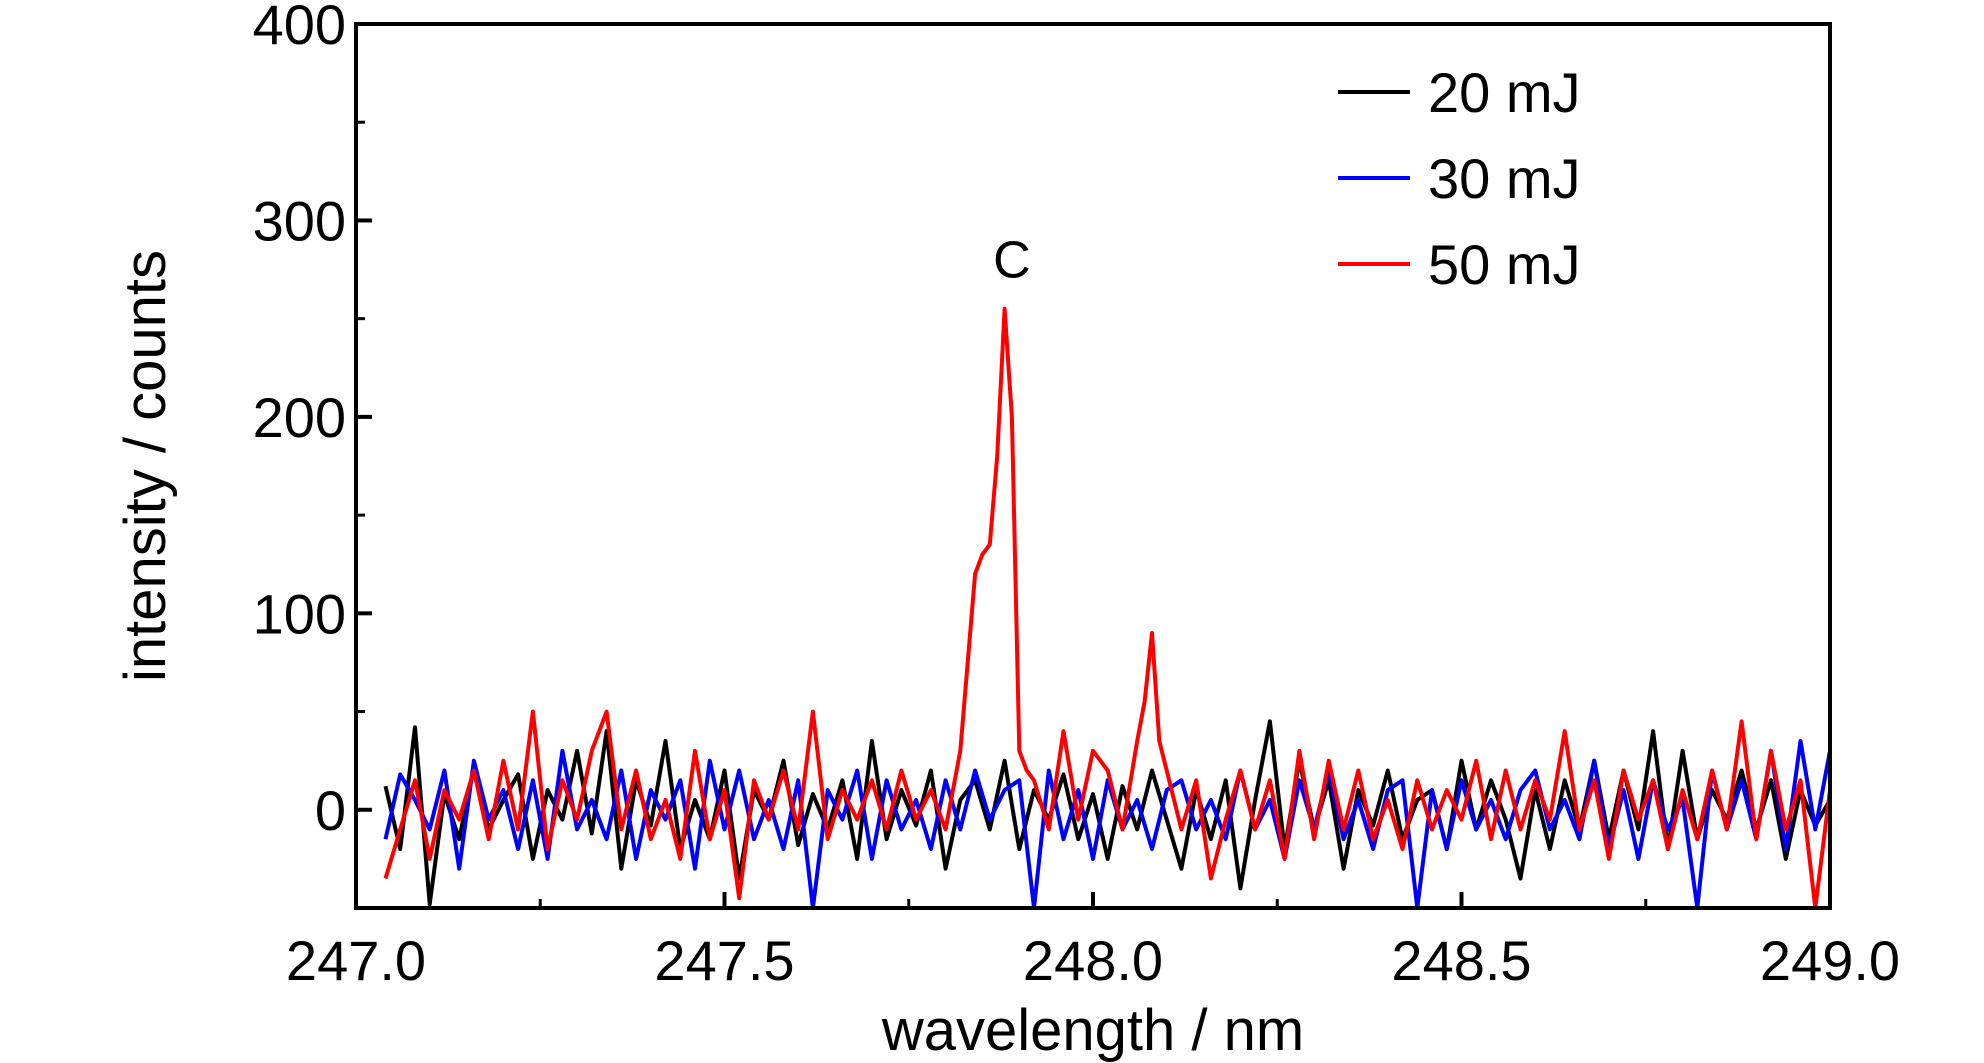 The width and height of the screenshot is (1984, 1063). What do you see at coordinates (1504, 92) in the screenshot?
I see `legend-label: 20 mJ` at bounding box center [1504, 92].